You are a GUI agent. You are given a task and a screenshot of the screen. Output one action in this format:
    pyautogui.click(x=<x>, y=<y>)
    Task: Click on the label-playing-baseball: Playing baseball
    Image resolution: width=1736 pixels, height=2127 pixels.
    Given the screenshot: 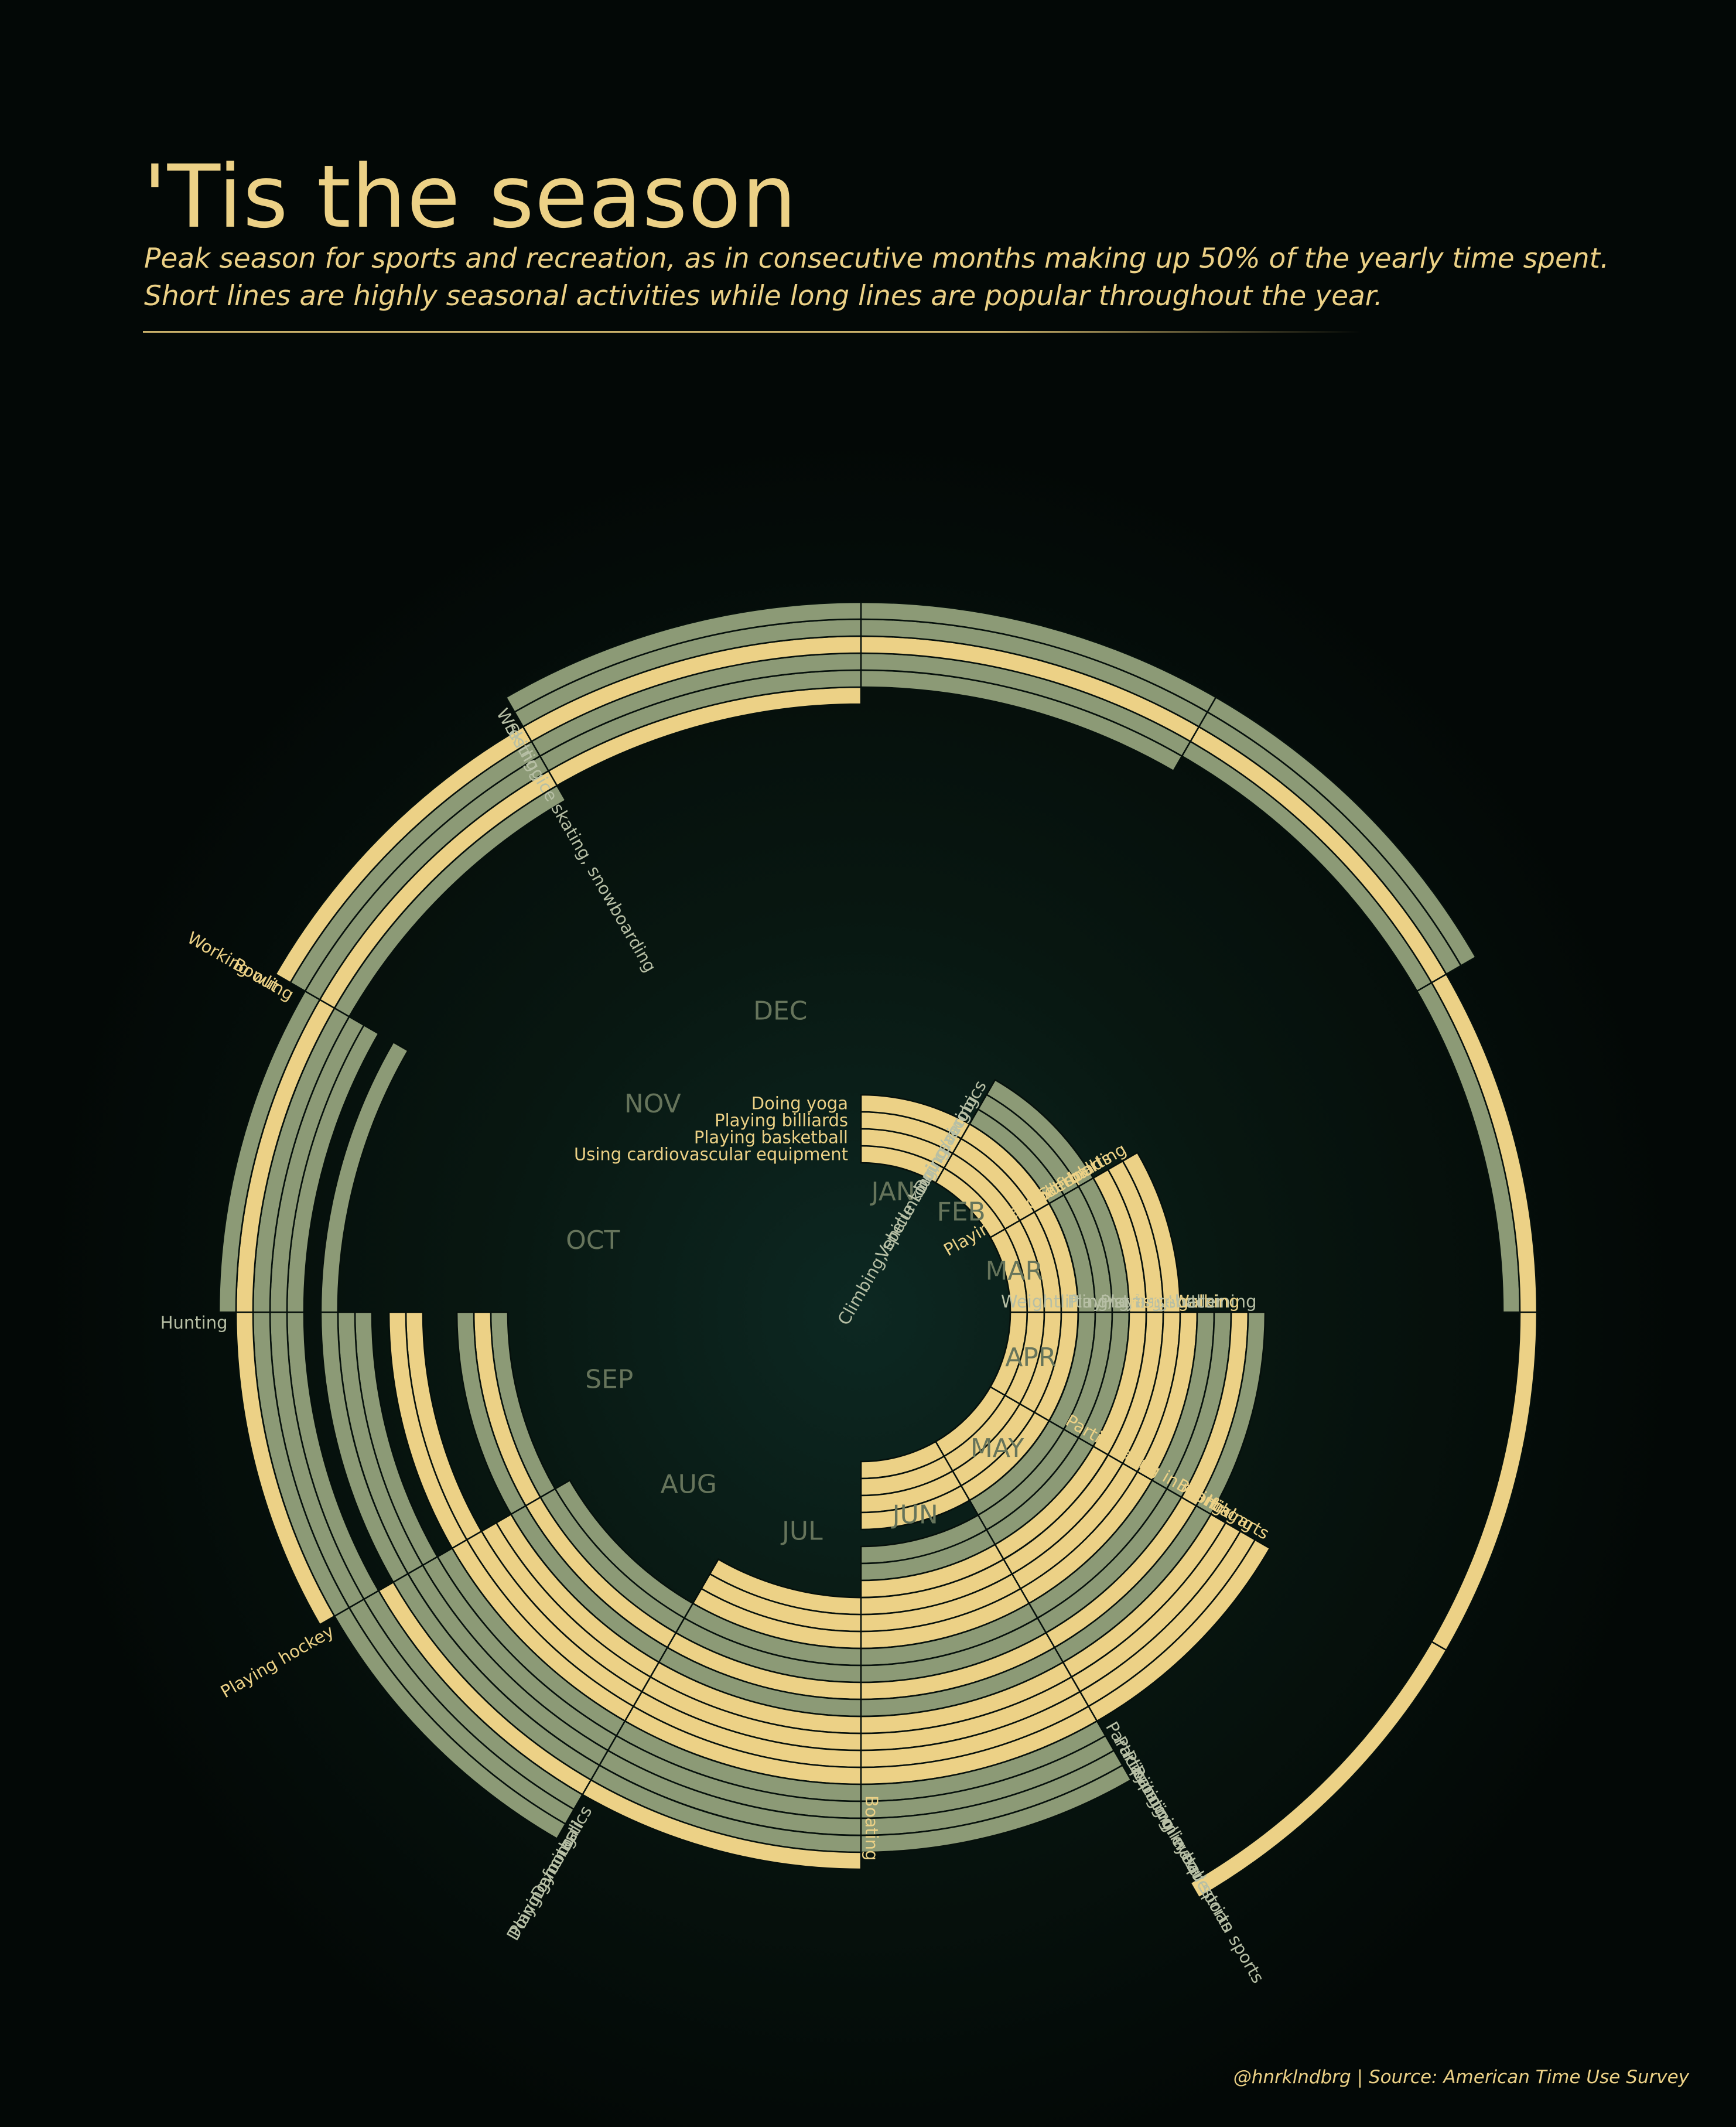 What is the action you would take?
    pyautogui.click(x=1137, y=1302)
    